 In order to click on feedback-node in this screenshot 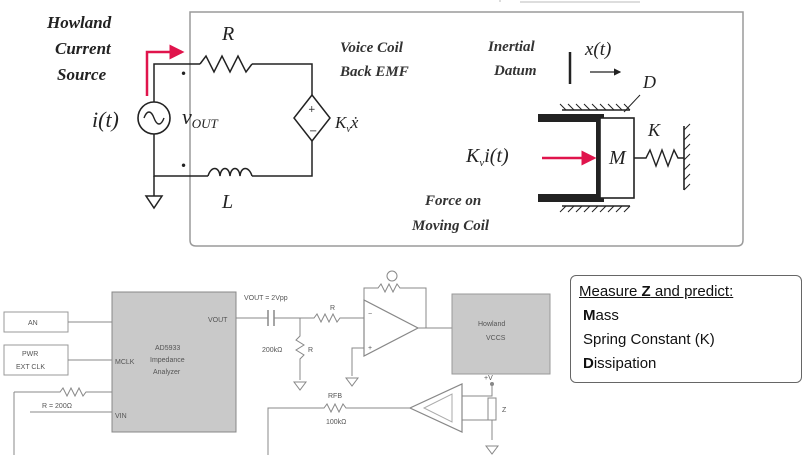, I will do `click(392, 276)`.